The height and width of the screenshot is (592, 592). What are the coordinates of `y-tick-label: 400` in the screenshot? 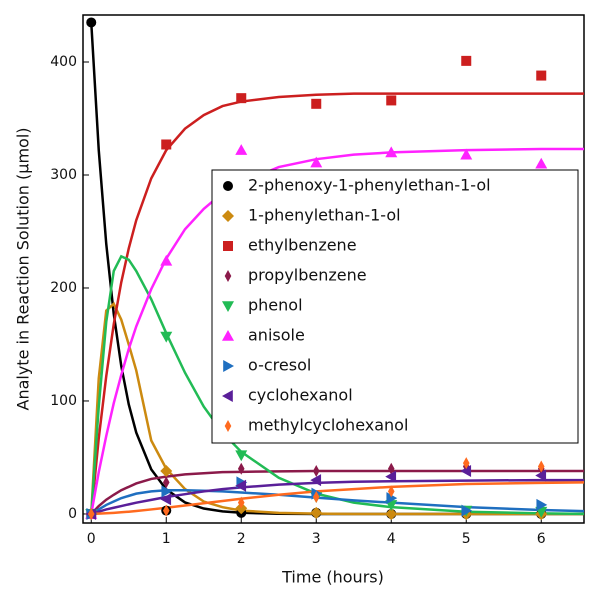 It's located at (63, 62).